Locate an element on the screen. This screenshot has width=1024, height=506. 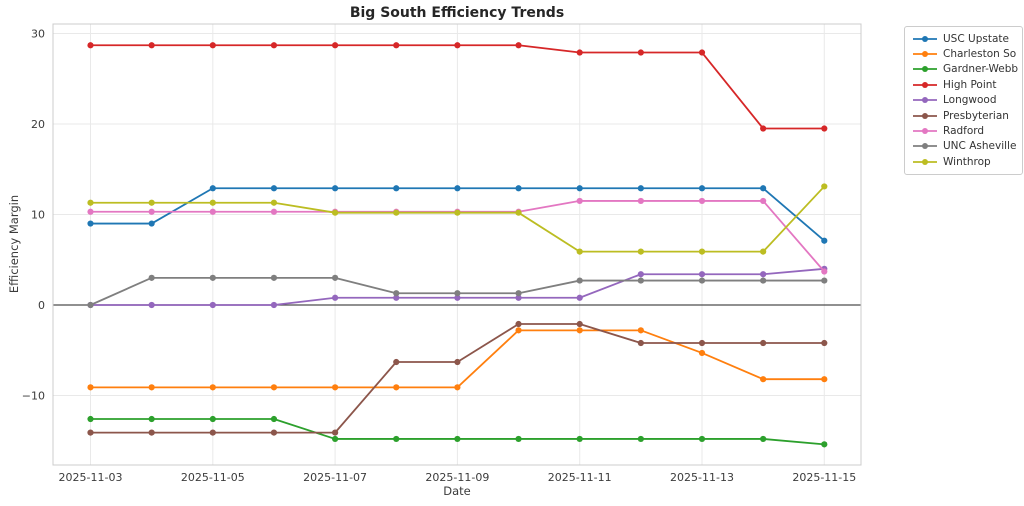
legend-item-longwood: Longwood is located at coordinates (964, 100).